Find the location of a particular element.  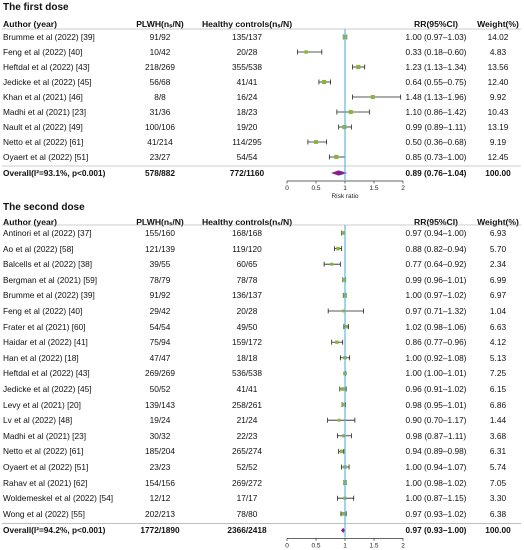

study-controls: 16/24 is located at coordinates (247, 97).